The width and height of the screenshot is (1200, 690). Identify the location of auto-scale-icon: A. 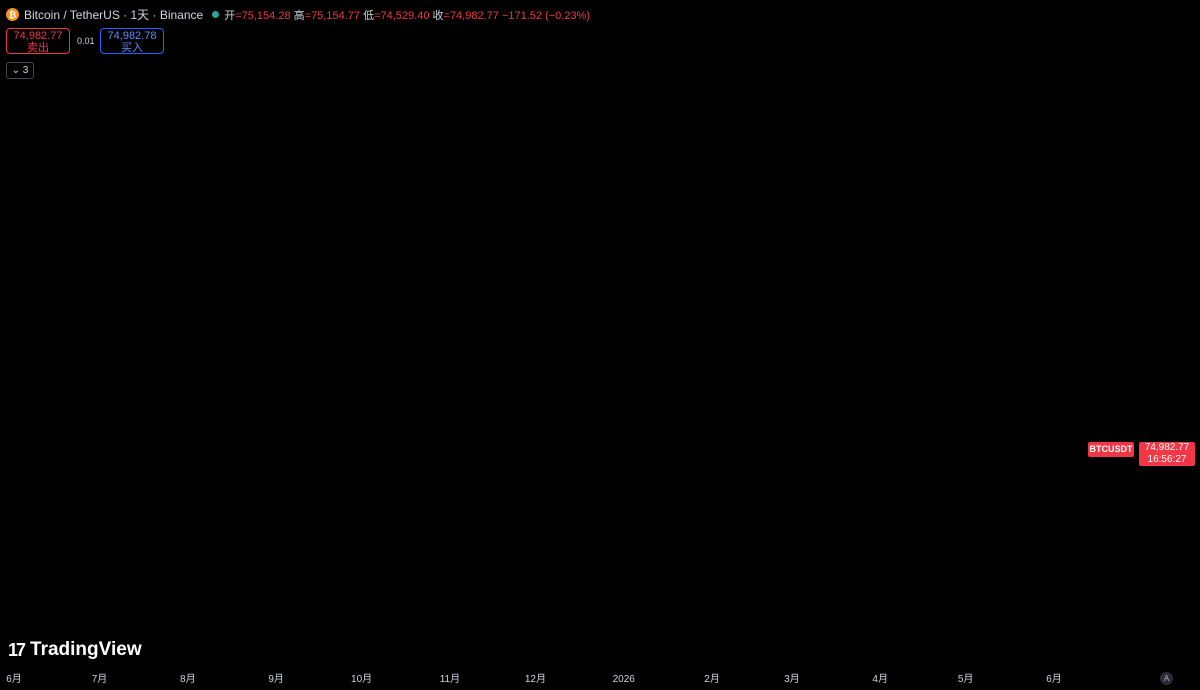
(1166, 678).